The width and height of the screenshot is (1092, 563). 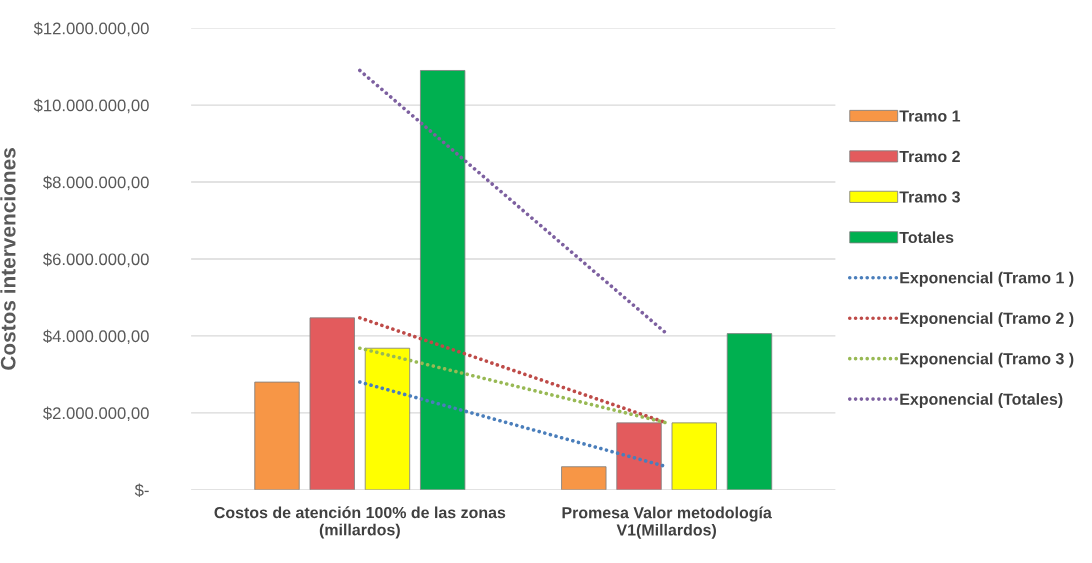 What do you see at coordinates (987, 279) in the screenshot?
I see `legend-label: Exponencial (Tramo 1 )` at bounding box center [987, 279].